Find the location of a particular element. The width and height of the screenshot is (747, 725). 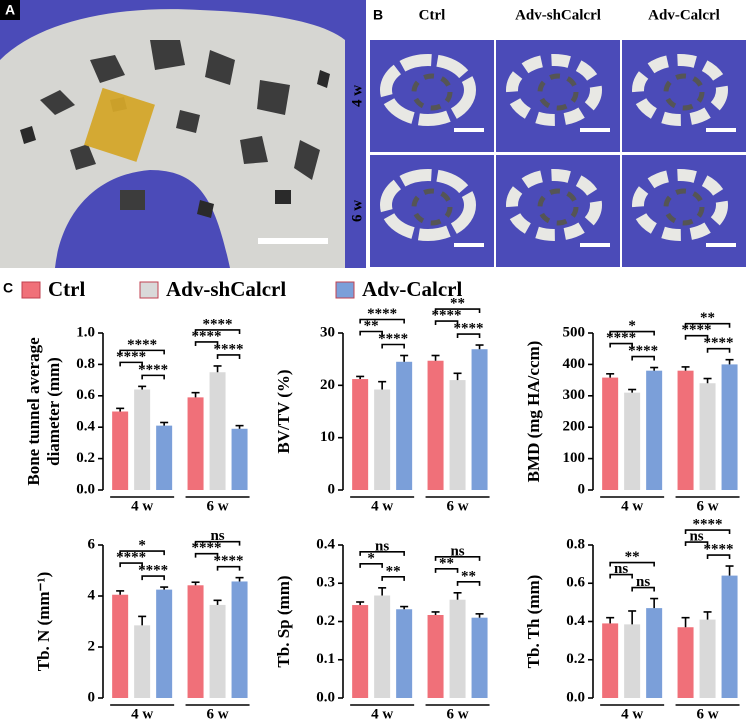

y-tick-label: 200 is located at coordinates (574, 427).